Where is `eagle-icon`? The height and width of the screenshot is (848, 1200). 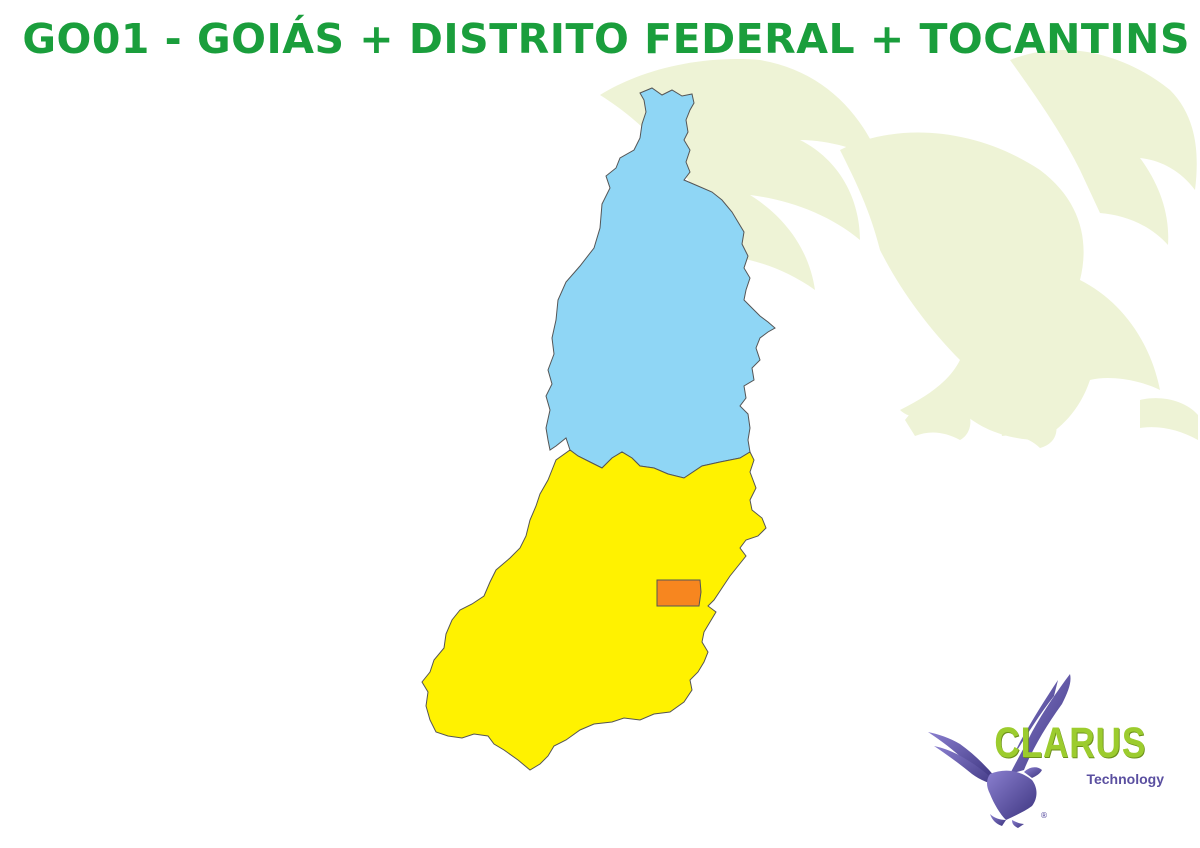
eagle-icon is located at coordinates (999, 751).